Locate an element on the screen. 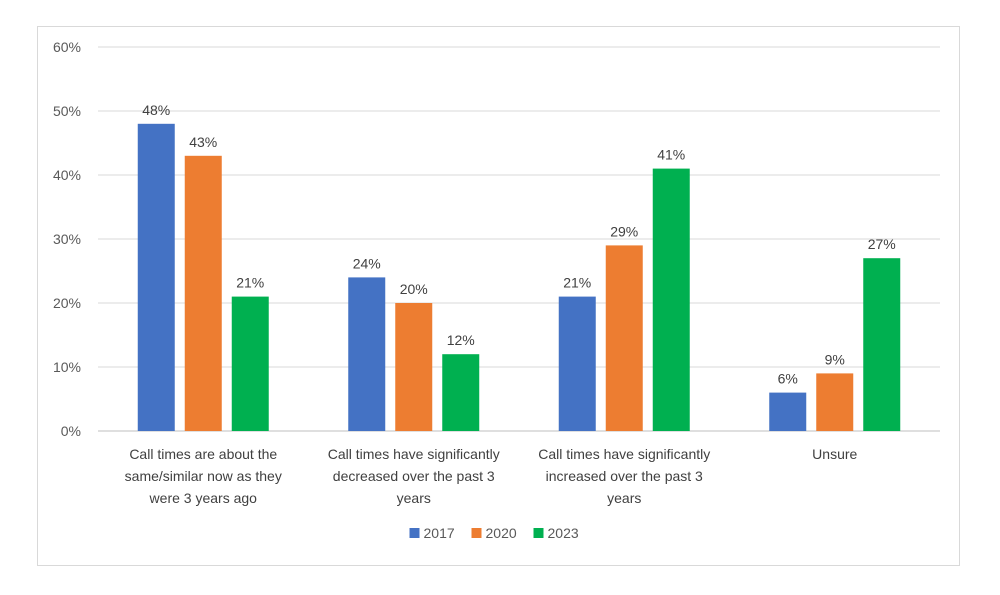 This screenshot has height=595, width=1000. bar-2023-cat3 is located at coordinates (671, 299).